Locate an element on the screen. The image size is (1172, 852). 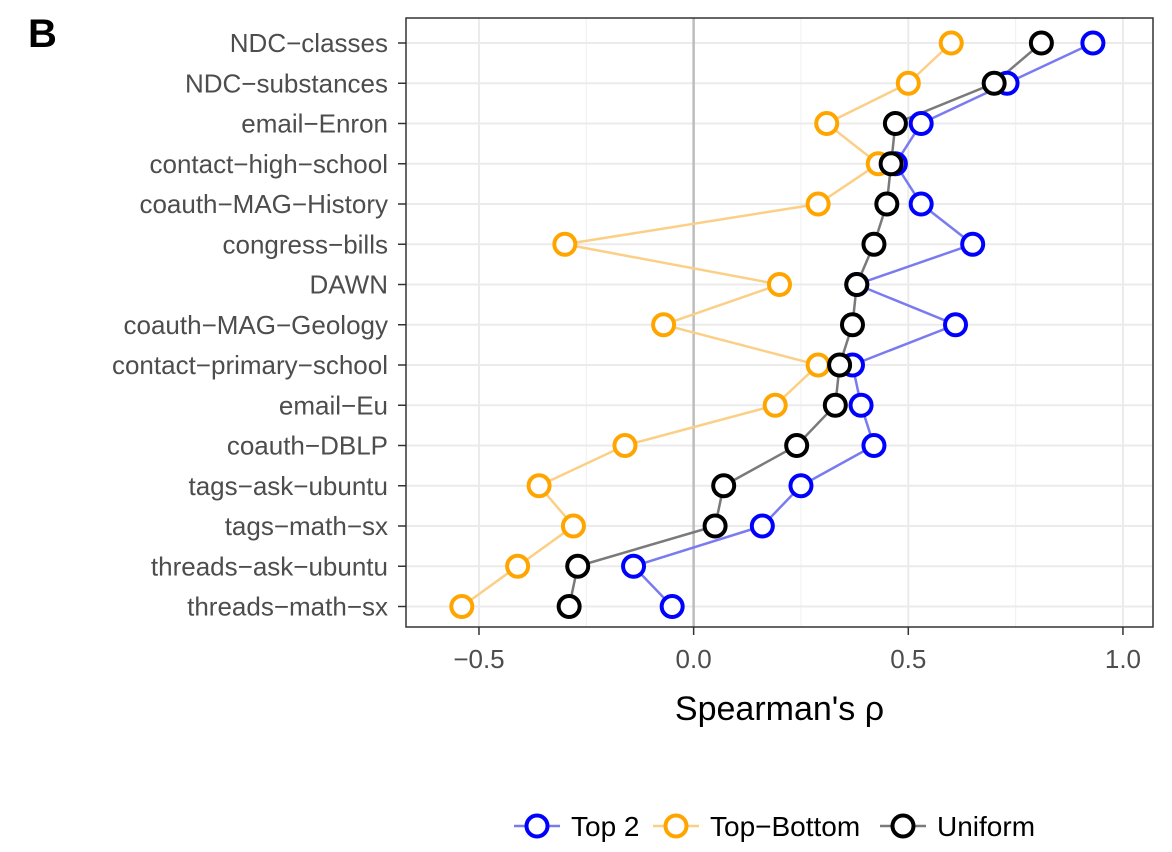
y-tick-label: contact−primary−school is located at coordinates (250, 365).